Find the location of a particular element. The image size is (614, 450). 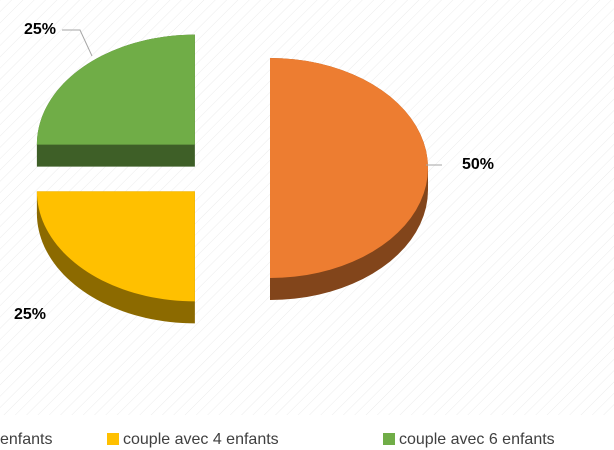

legend-label: couple avec 6 enfants is located at coordinates (477, 439).